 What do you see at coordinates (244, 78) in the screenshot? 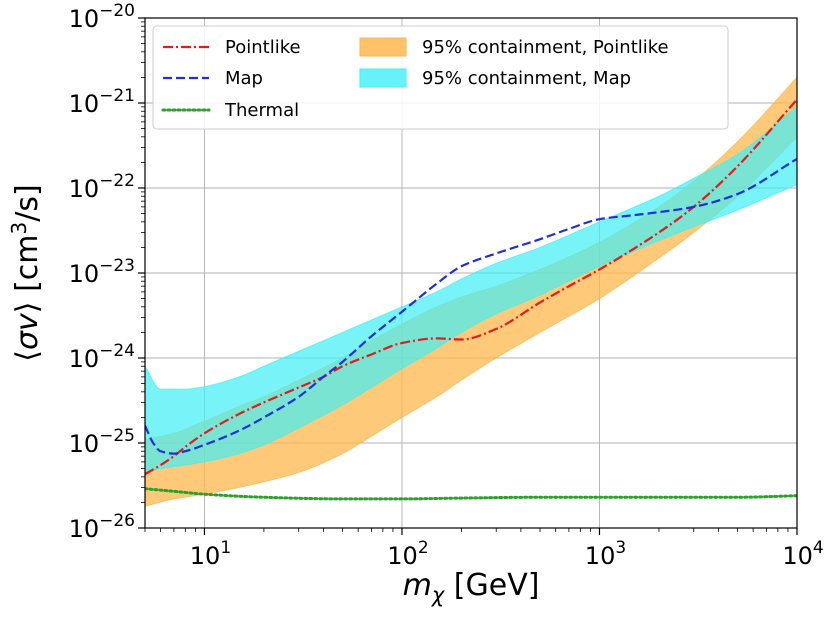
I see `legend-label: Map` at bounding box center [244, 78].